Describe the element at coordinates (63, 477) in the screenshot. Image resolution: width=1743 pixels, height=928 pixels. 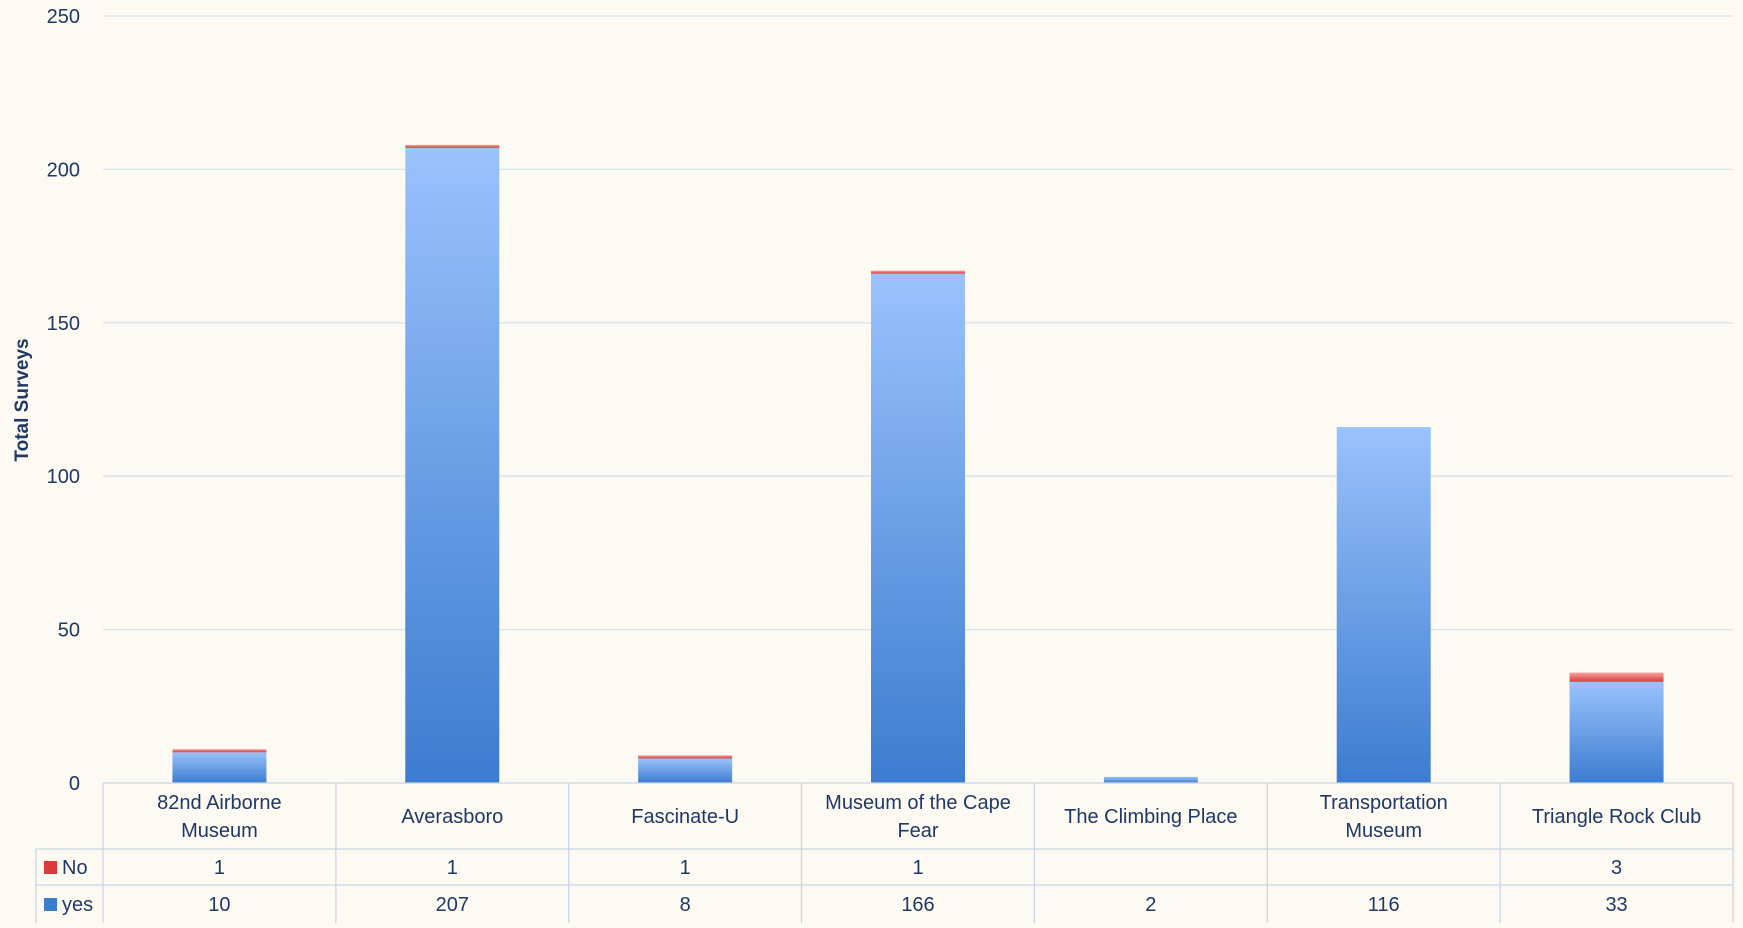
I see `y-tick-label: 100` at that location.